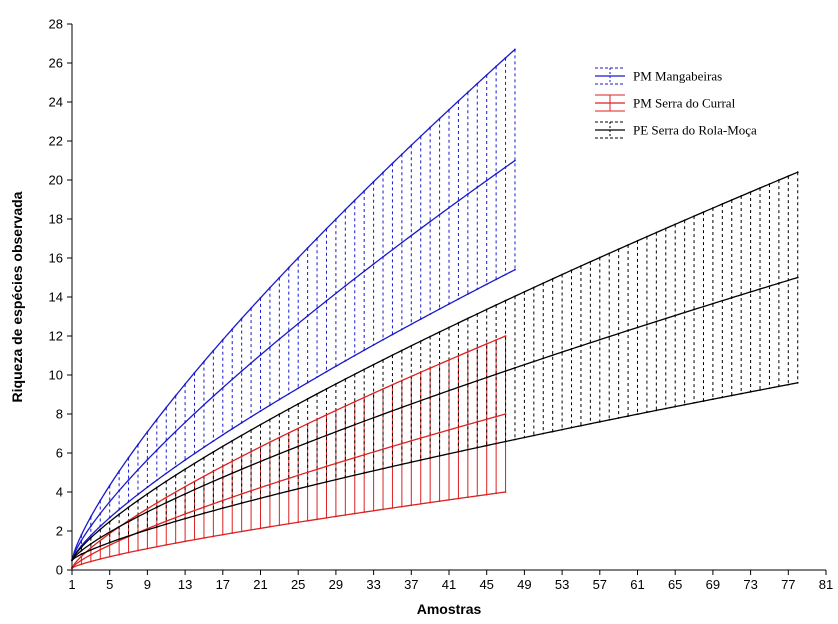 The image size is (838, 624). What do you see at coordinates (665, 103) in the screenshot?
I see `legend-item-pm-serra-do-curral: PM Serra do Curral` at bounding box center [665, 103].